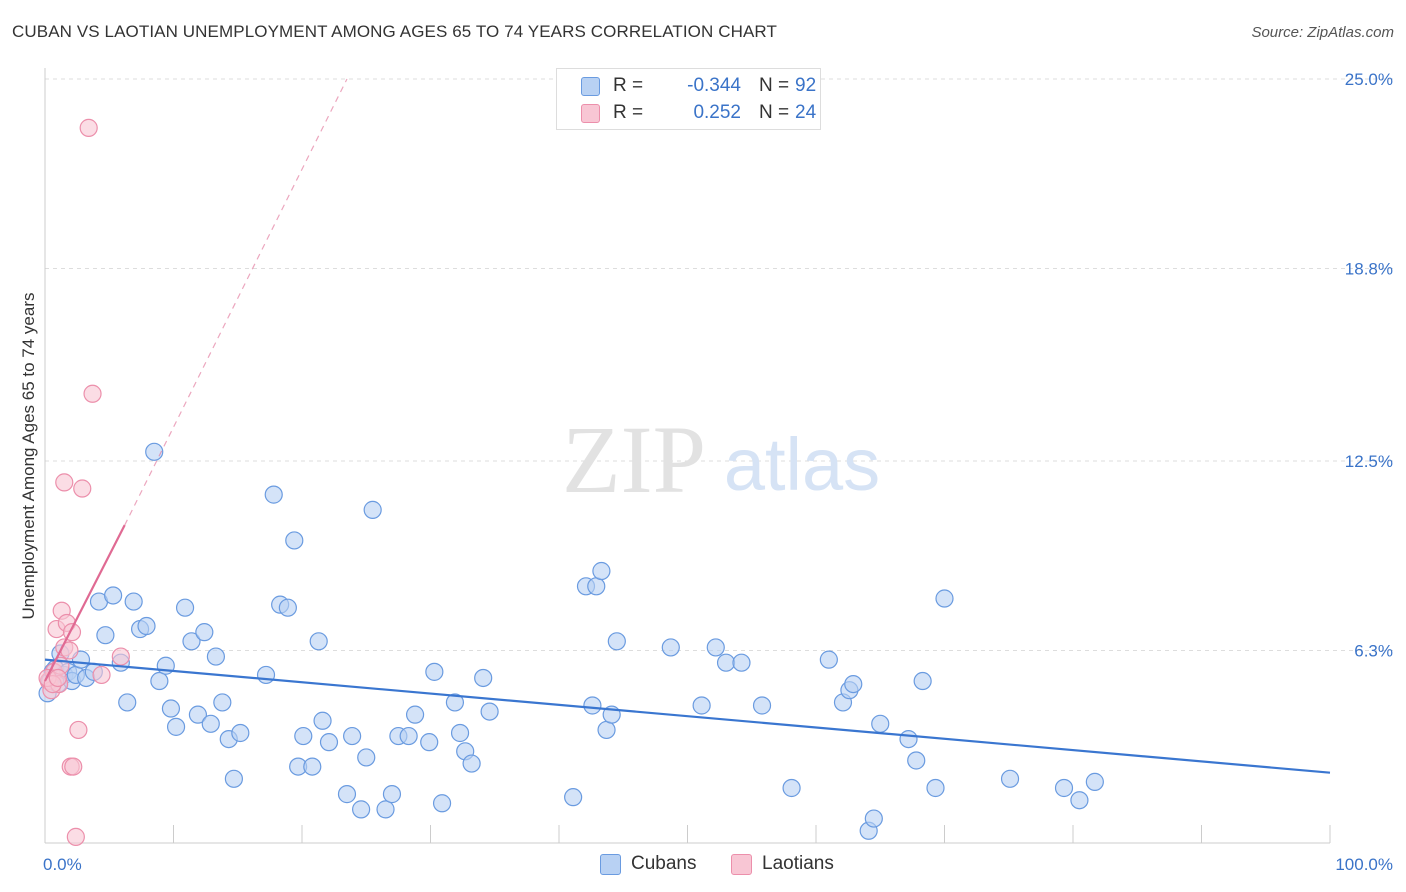 The width and height of the screenshot is (1406, 892). I want to click on laotians-n-label: N =, so click(774, 112).